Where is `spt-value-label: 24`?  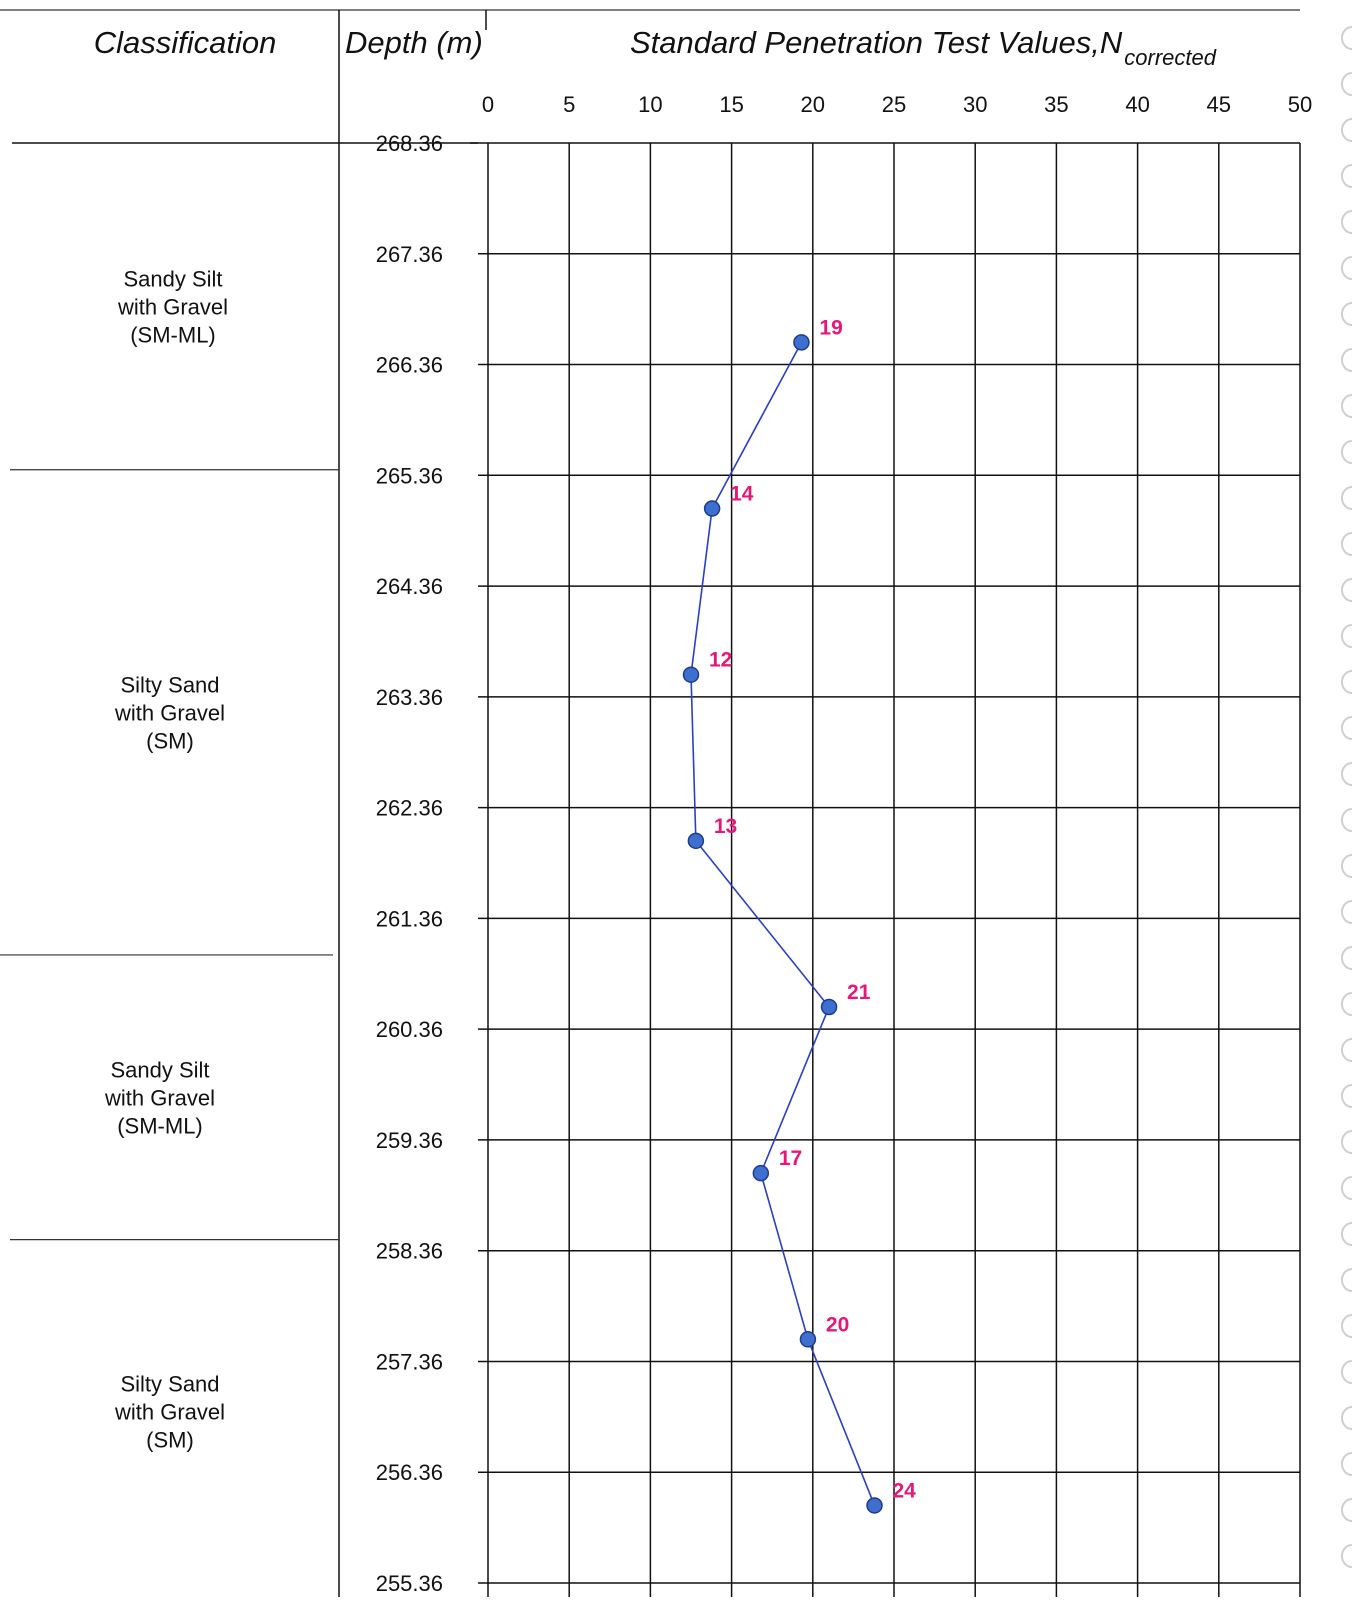 spt-value-label: 24 is located at coordinates (905, 1490).